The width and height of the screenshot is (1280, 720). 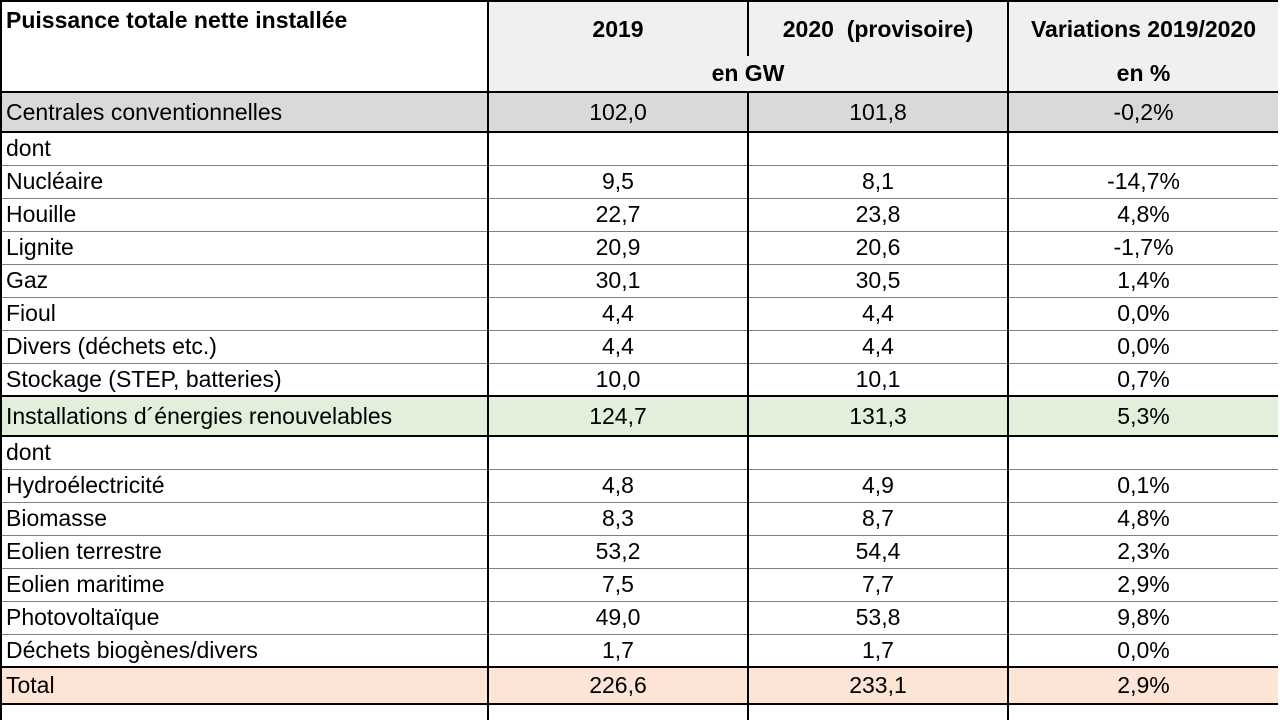 What do you see at coordinates (1142, 380) in the screenshot?
I see `cell-variation: 0,7%` at bounding box center [1142, 380].